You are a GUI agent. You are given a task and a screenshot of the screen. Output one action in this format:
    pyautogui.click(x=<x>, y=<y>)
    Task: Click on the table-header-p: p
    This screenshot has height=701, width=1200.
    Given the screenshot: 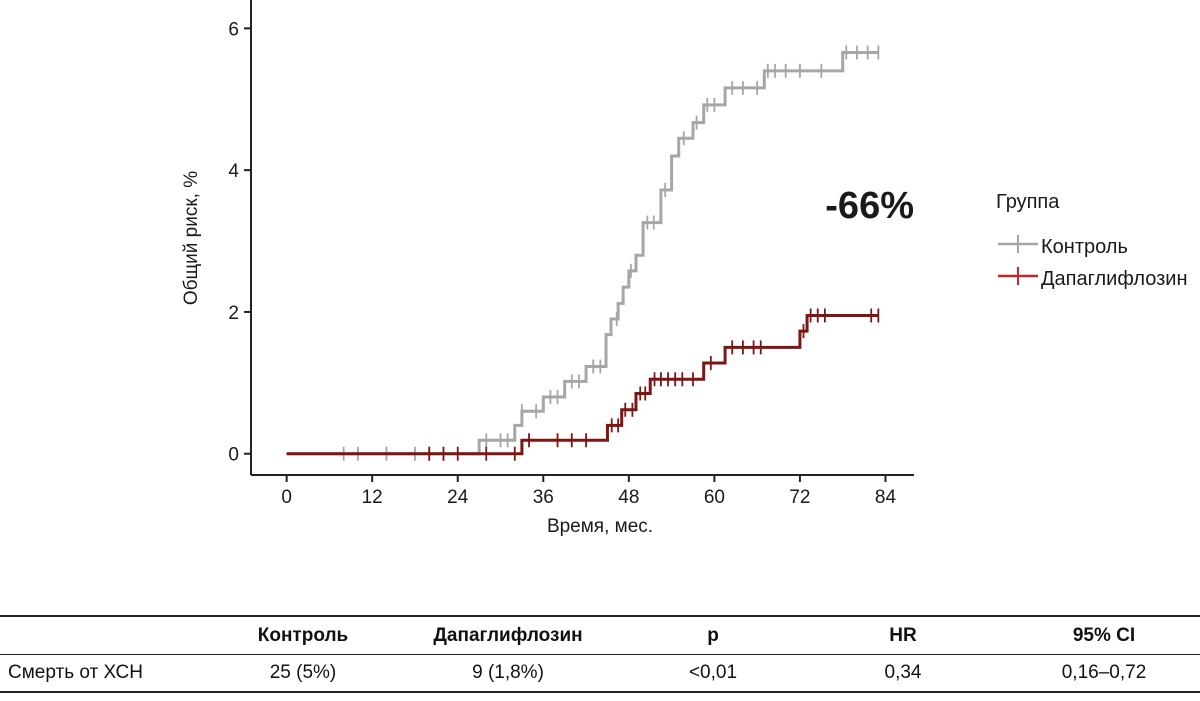 What is the action you would take?
    pyautogui.click(x=713, y=635)
    